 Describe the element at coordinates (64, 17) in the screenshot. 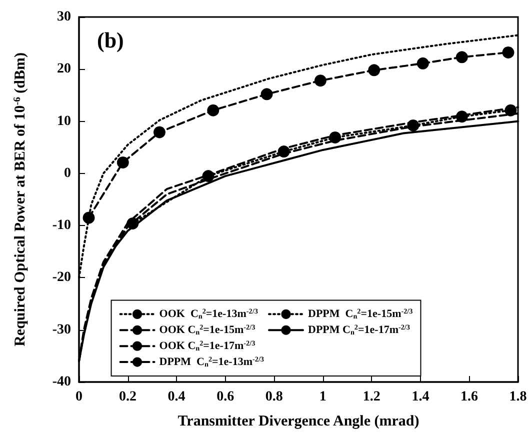

I see `y-tick-label: 30` at that location.